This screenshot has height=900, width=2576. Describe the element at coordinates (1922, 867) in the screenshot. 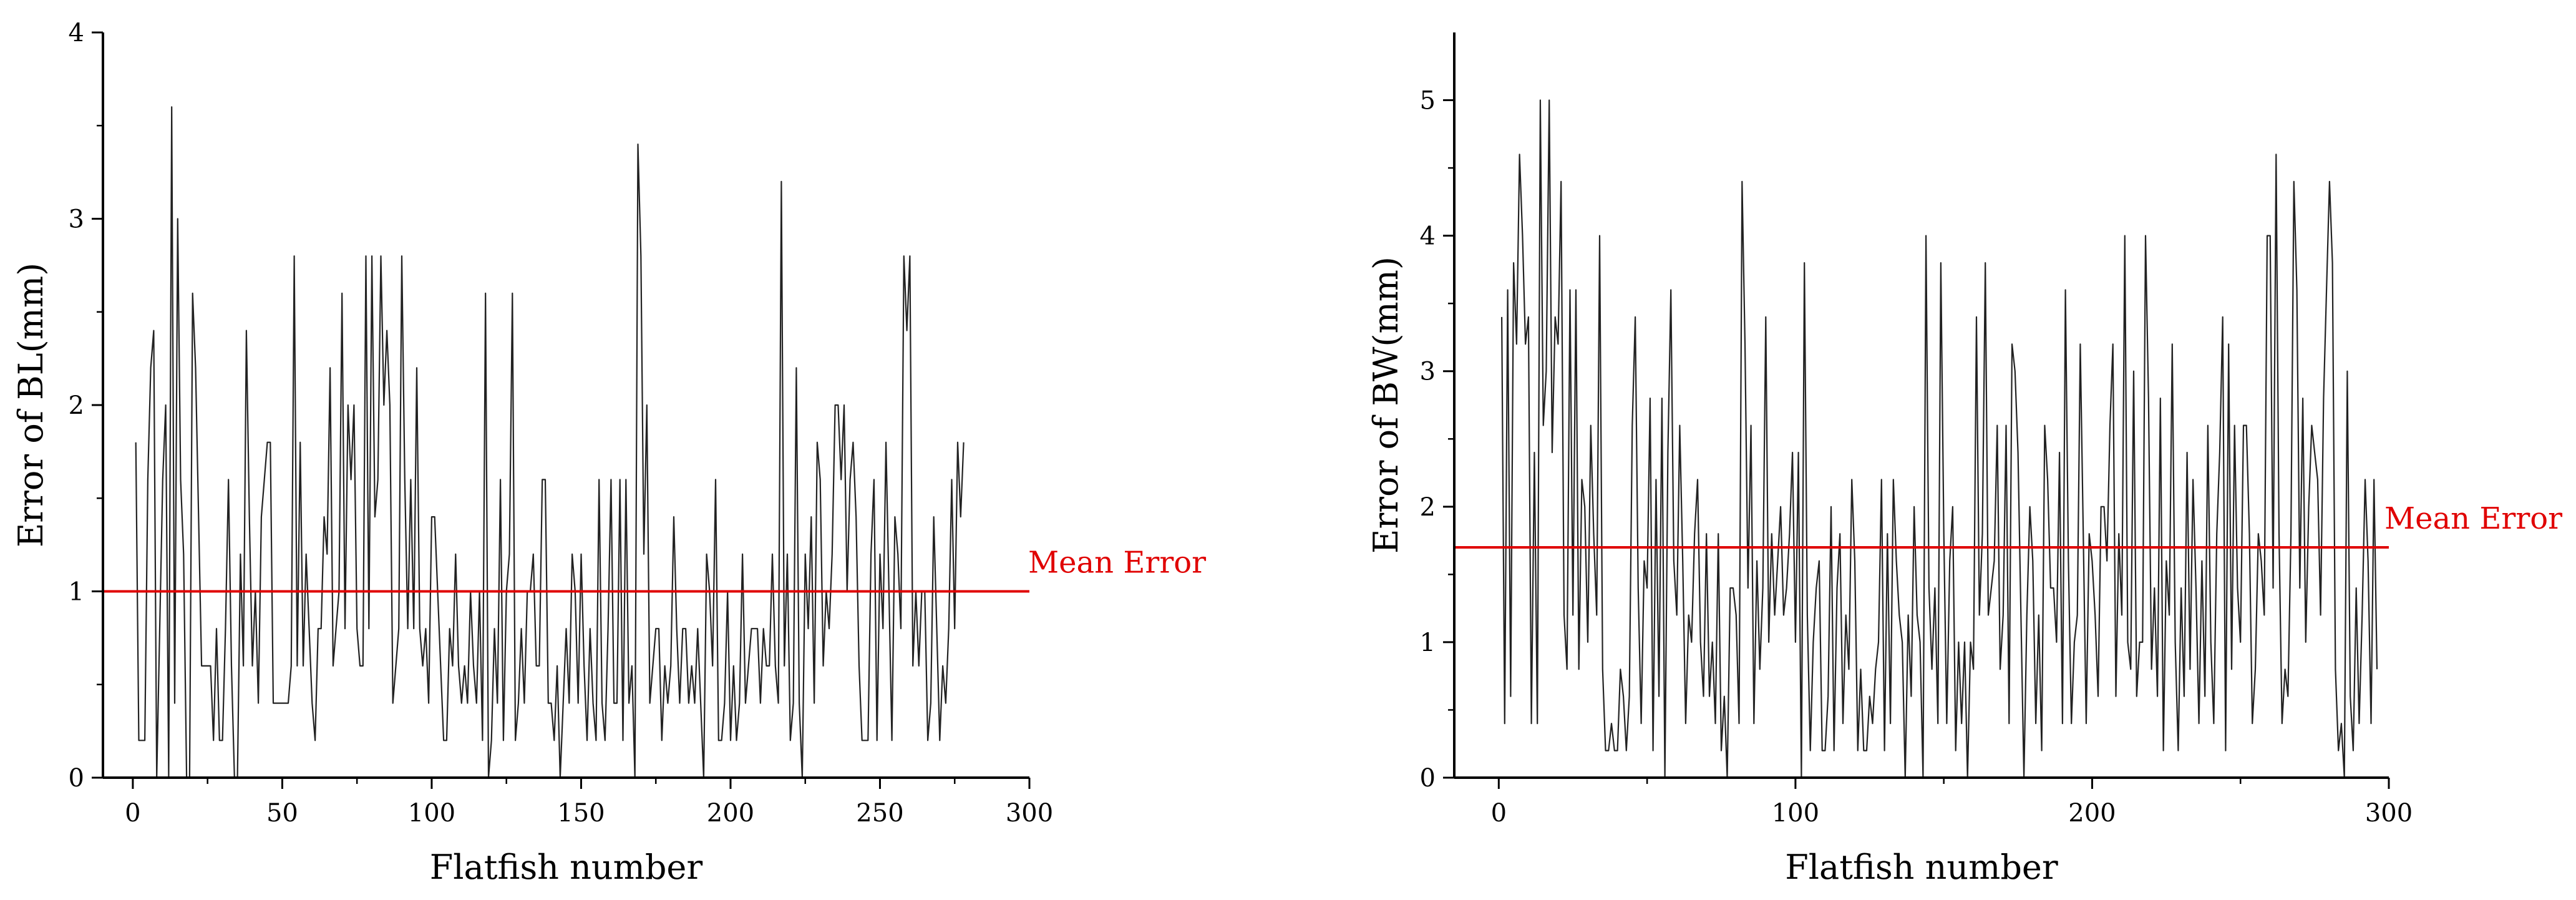

I see `x-axis-title-bw: Flatfish number` at that location.